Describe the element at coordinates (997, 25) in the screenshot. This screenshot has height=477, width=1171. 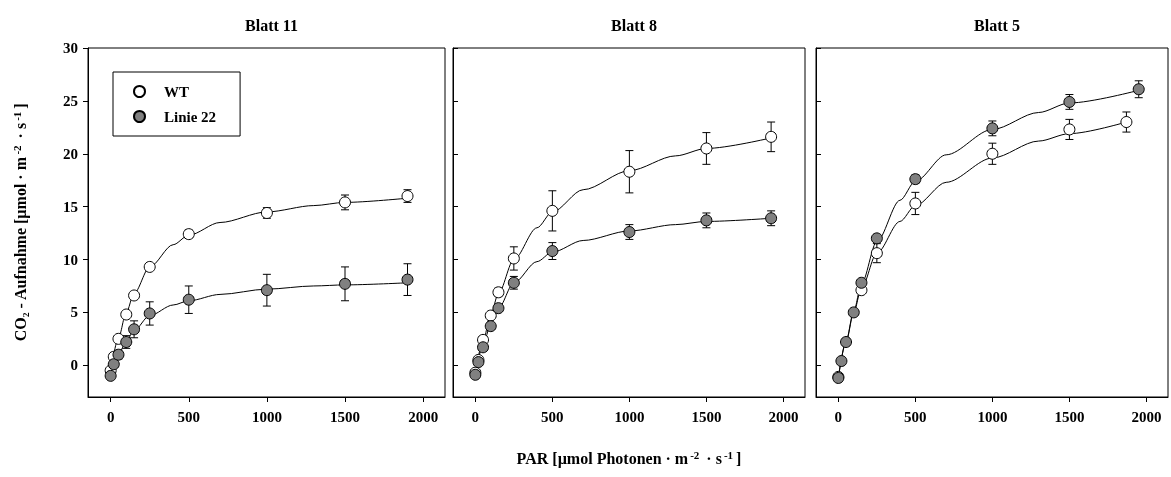
I see `chart-title: Blatt 5` at that location.